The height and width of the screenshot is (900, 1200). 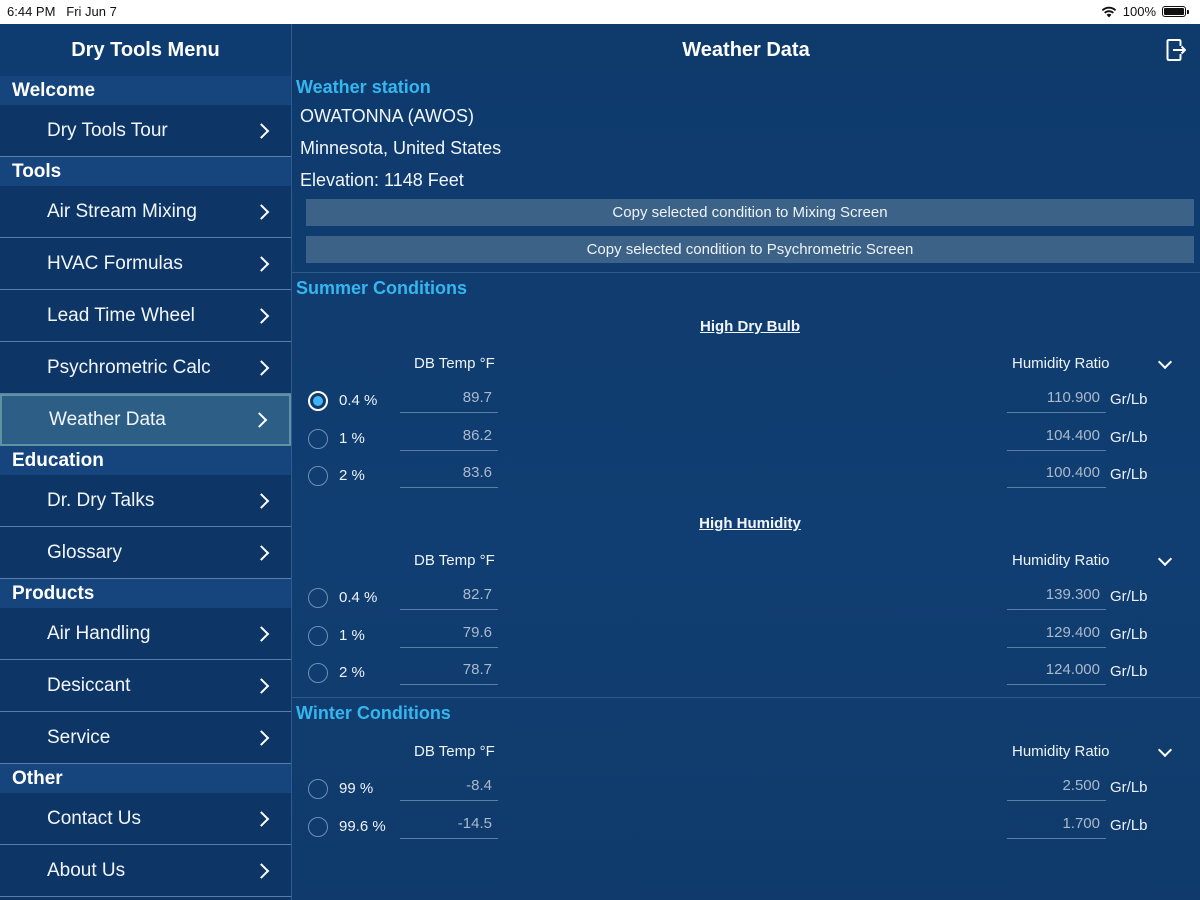 What do you see at coordinates (449, 788) in the screenshot?
I see `db-temp-value: -8.4` at bounding box center [449, 788].